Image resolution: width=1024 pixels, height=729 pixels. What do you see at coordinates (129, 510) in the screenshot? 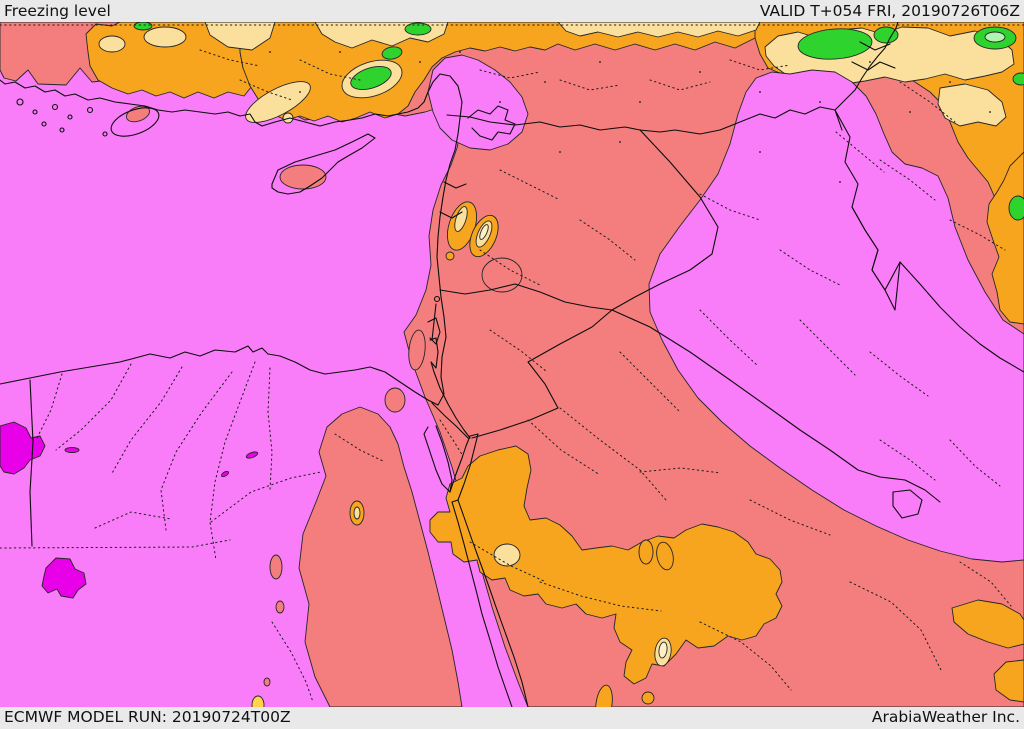
I see `bright-magenta-regions` at bounding box center [129, 510].